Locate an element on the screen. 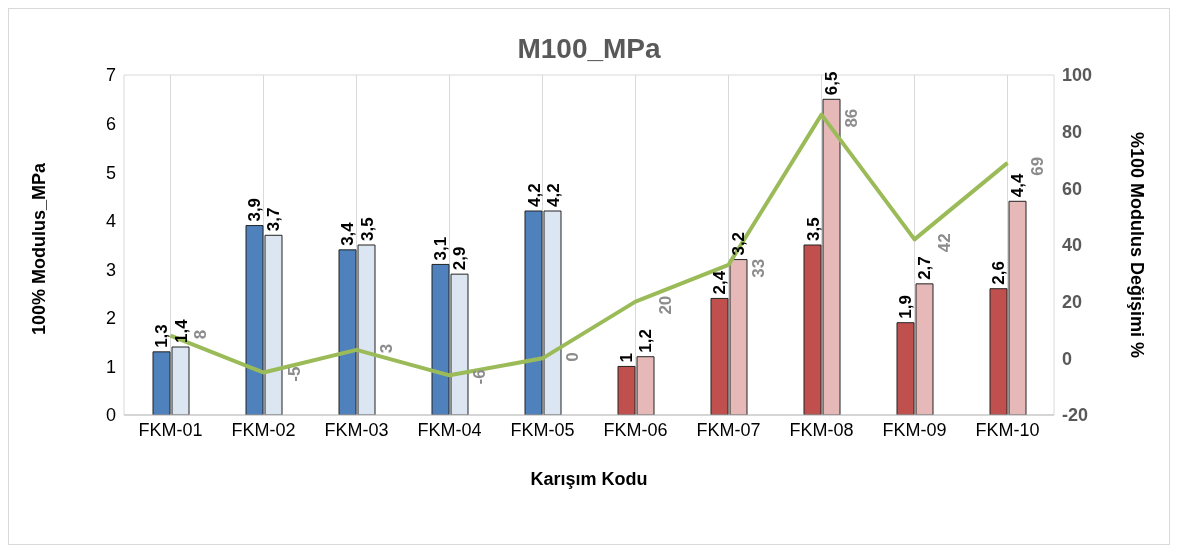  y-tick-label: 0 is located at coordinates (110, 415).